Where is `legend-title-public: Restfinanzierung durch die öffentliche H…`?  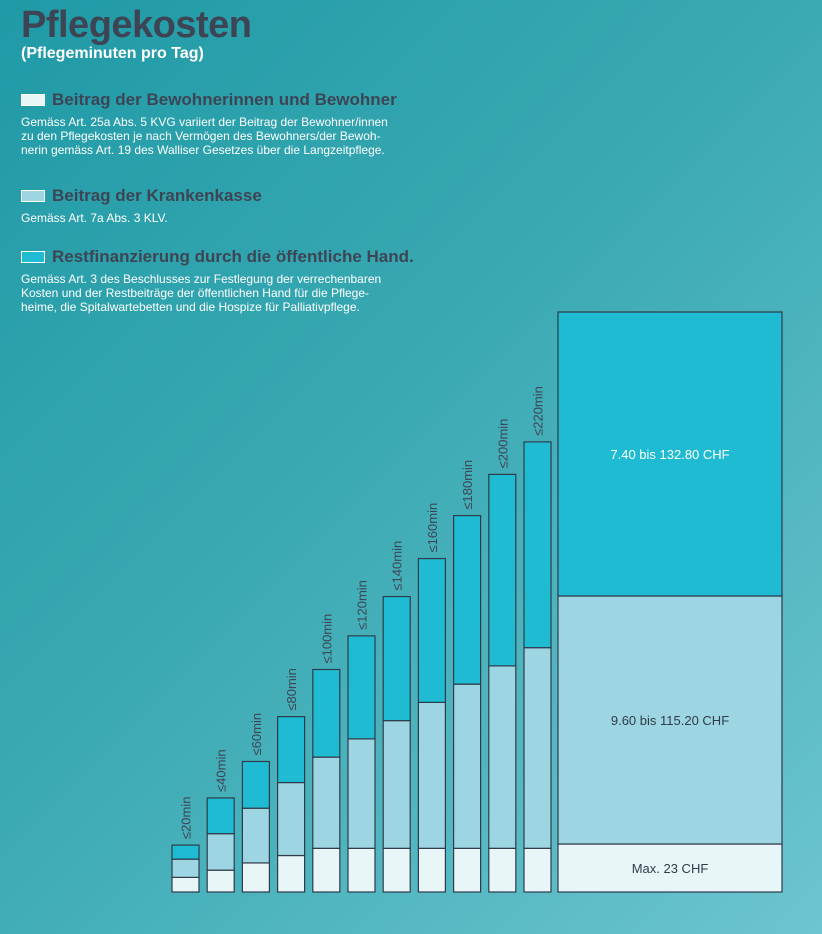 legend-title-public: Restfinanzierung durch die öffentliche H… is located at coordinates (233, 256).